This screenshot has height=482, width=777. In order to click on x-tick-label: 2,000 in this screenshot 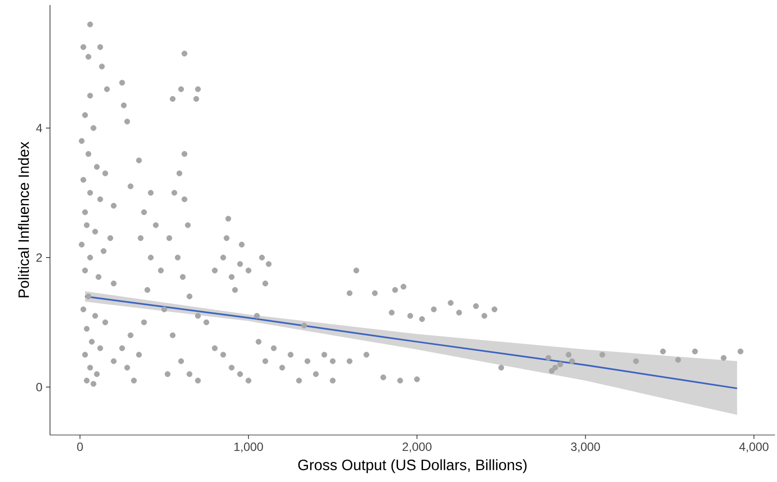, I will do `click(417, 447)`.